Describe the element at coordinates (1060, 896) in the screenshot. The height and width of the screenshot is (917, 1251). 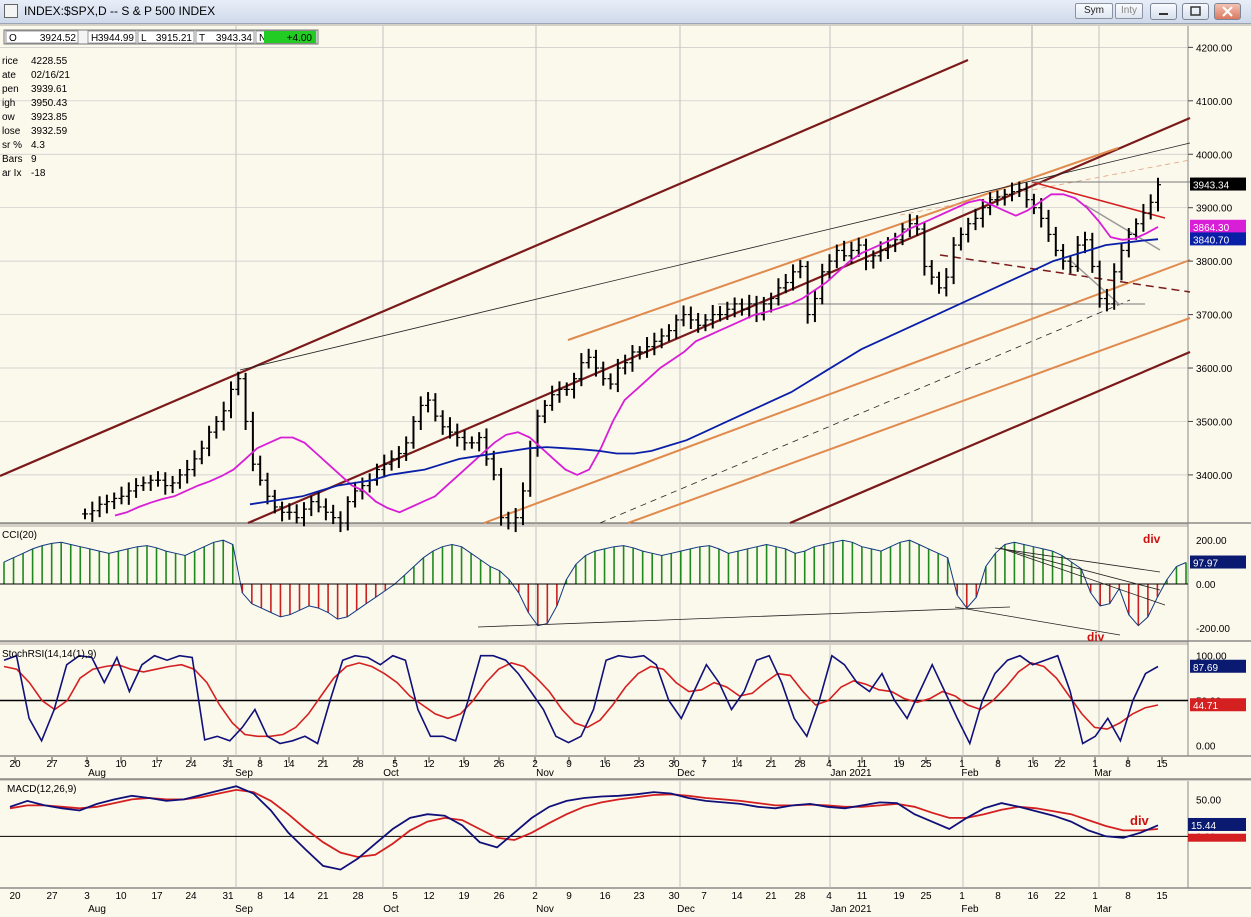
I see `macd-date-label: 22` at that location.